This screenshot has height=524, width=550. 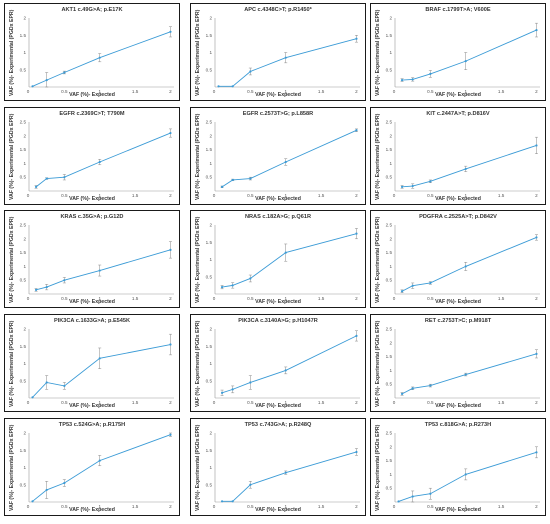 I want to click on chart-title: TP53 c.743G>A; p.R248Q, so click(x=278, y=425).